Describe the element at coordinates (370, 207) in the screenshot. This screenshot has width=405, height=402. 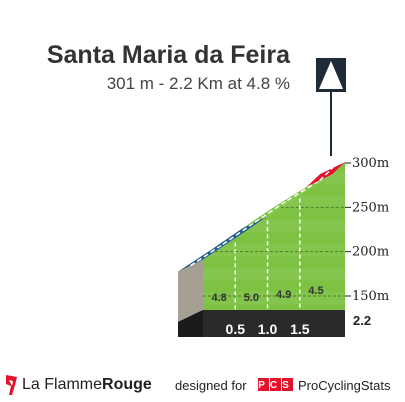
I see `elevation-tick-label: 250m` at that location.